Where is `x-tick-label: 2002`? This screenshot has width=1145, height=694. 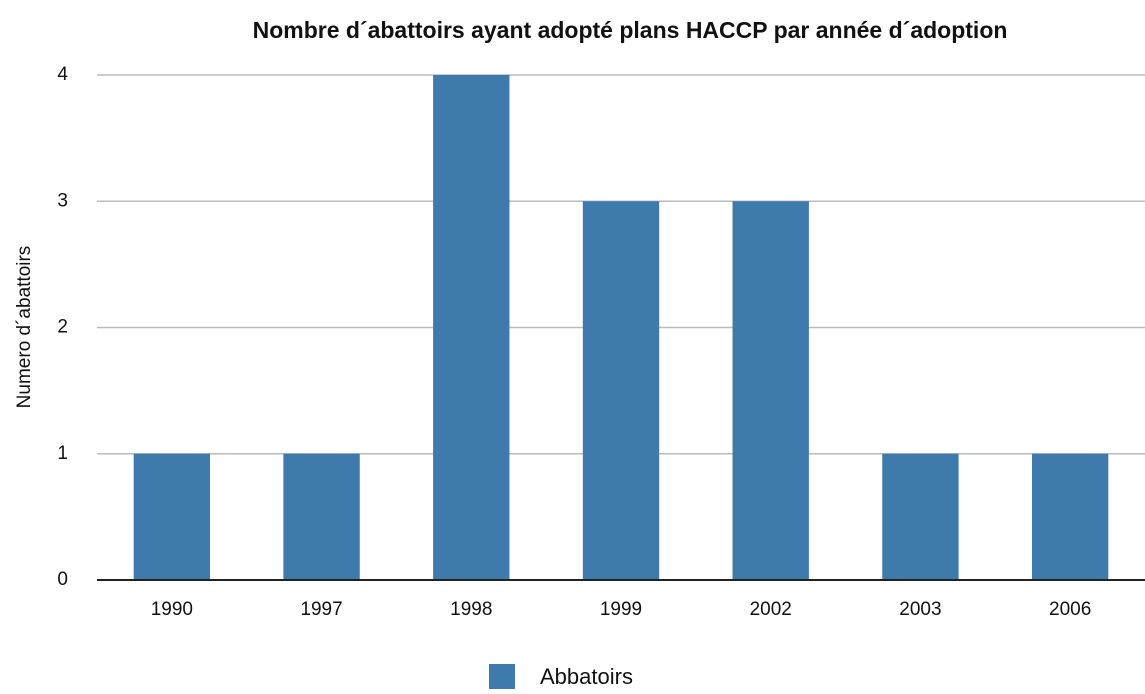 x-tick-label: 2002 is located at coordinates (771, 609).